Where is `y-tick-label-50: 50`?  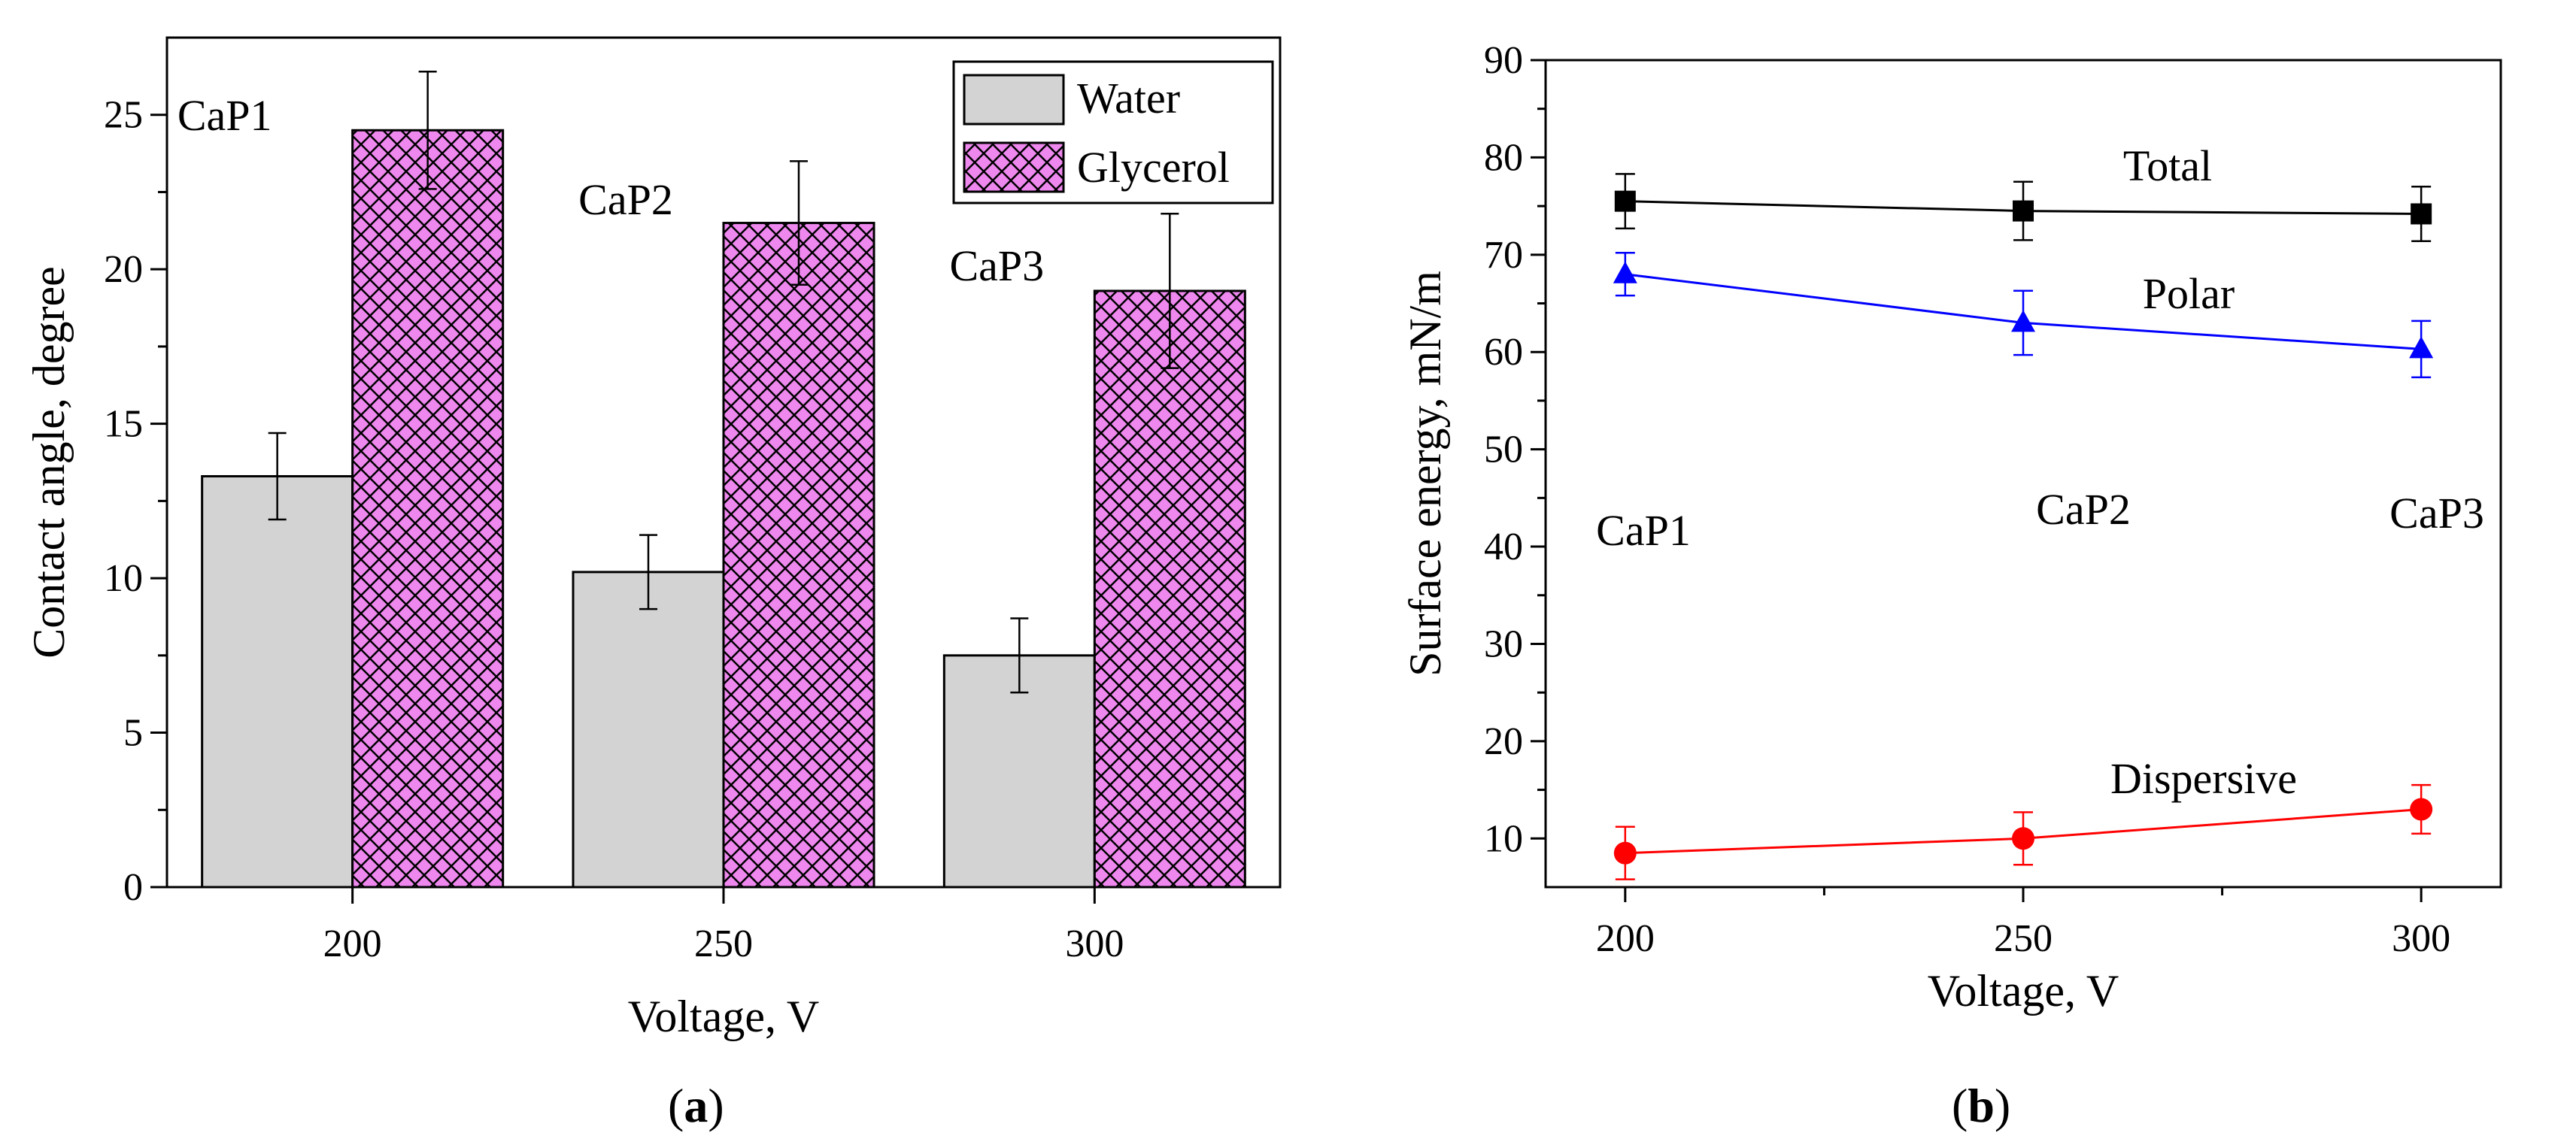 y-tick-label-50: 50 is located at coordinates (1503, 450).